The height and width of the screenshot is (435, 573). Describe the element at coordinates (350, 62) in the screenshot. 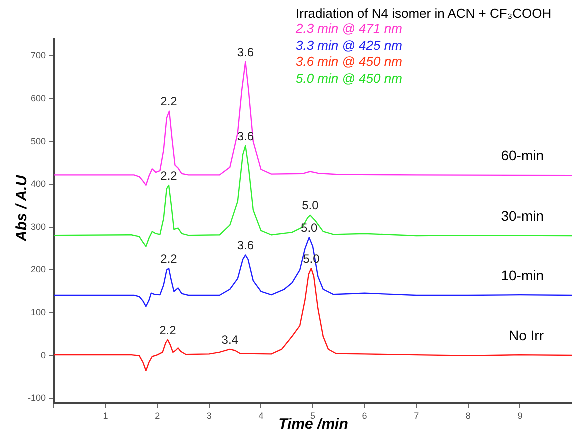

I see `annotation: 3.6 min @ 450 nm` at that location.